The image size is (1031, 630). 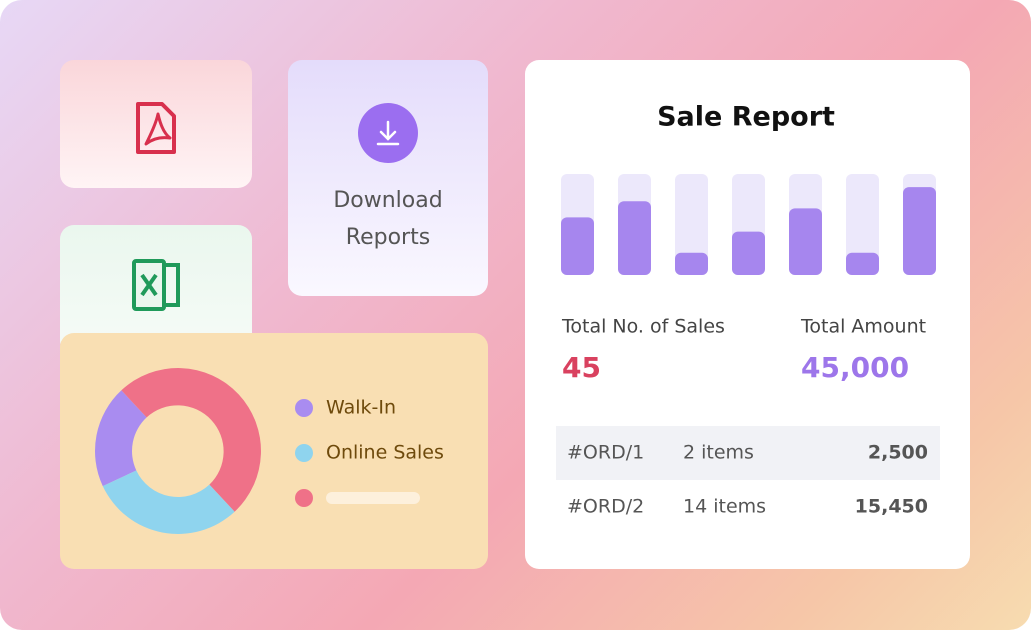 What do you see at coordinates (156, 285) in the screenshot?
I see `excel-icon` at bounding box center [156, 285].